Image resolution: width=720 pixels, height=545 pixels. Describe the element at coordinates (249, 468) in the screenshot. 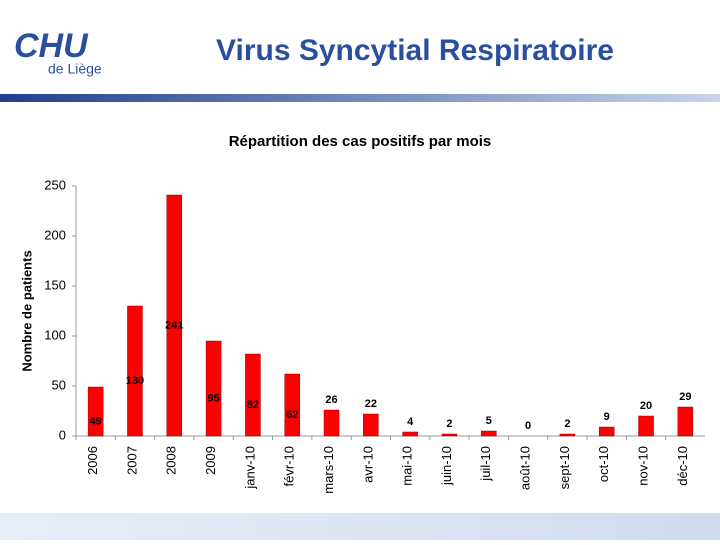

I see `x-tick-label: janv-10` at that location.